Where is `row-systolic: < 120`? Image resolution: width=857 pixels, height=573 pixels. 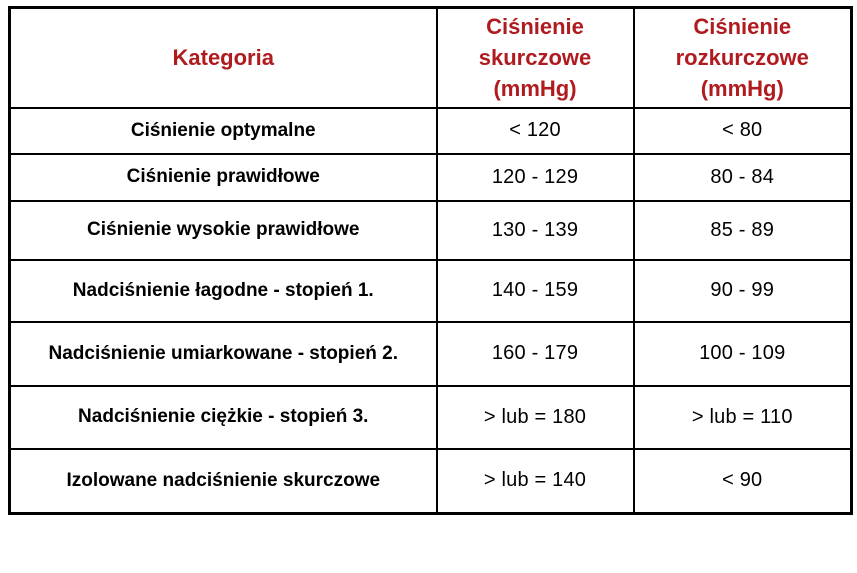
row-systolic: < 120 is located at coordinates (535, 130).